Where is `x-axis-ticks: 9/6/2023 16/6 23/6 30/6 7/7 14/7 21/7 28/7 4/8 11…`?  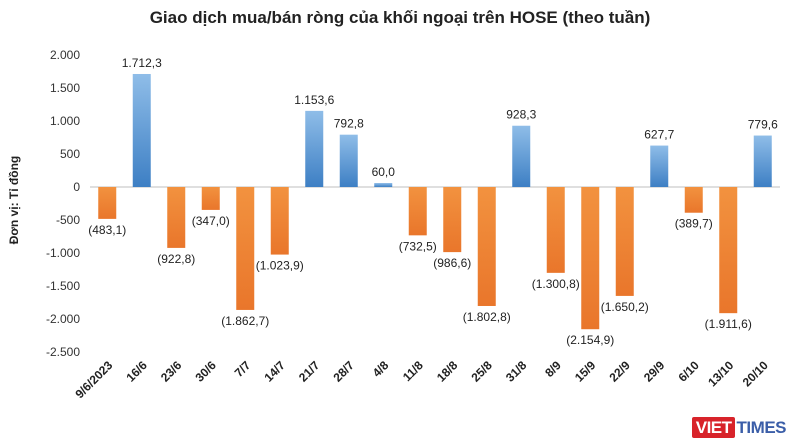 x-axis-ticks: 9/6/2023 16/6 23/6 30/6 7/7 14/7 21/7 28/7 4/8 11… is located at coordinates (421, 379).